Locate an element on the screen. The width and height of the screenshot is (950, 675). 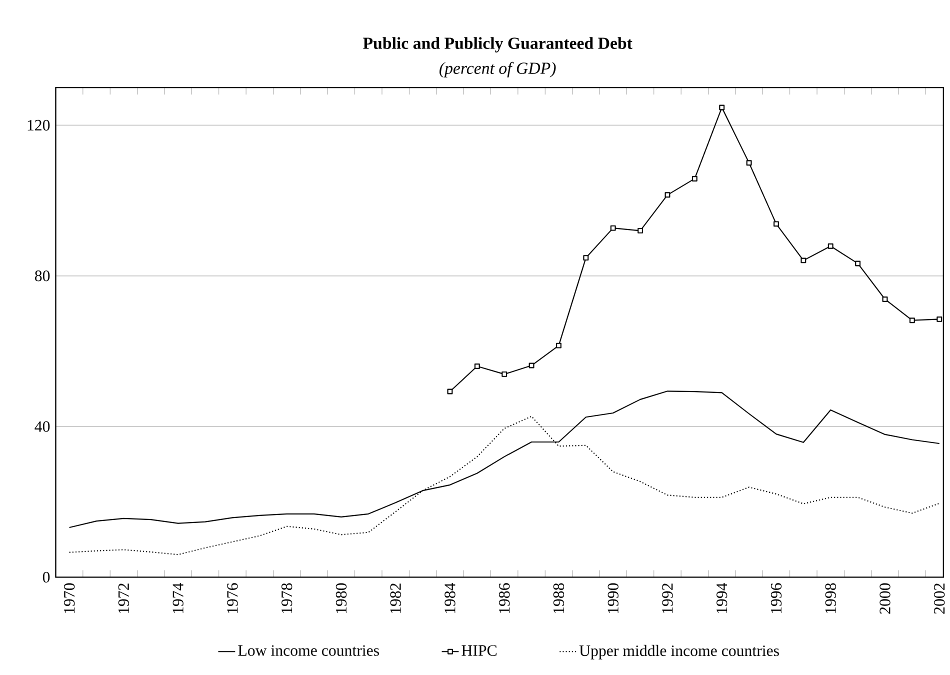
y-tick-label: 0 is located at coordinates (46, 577).